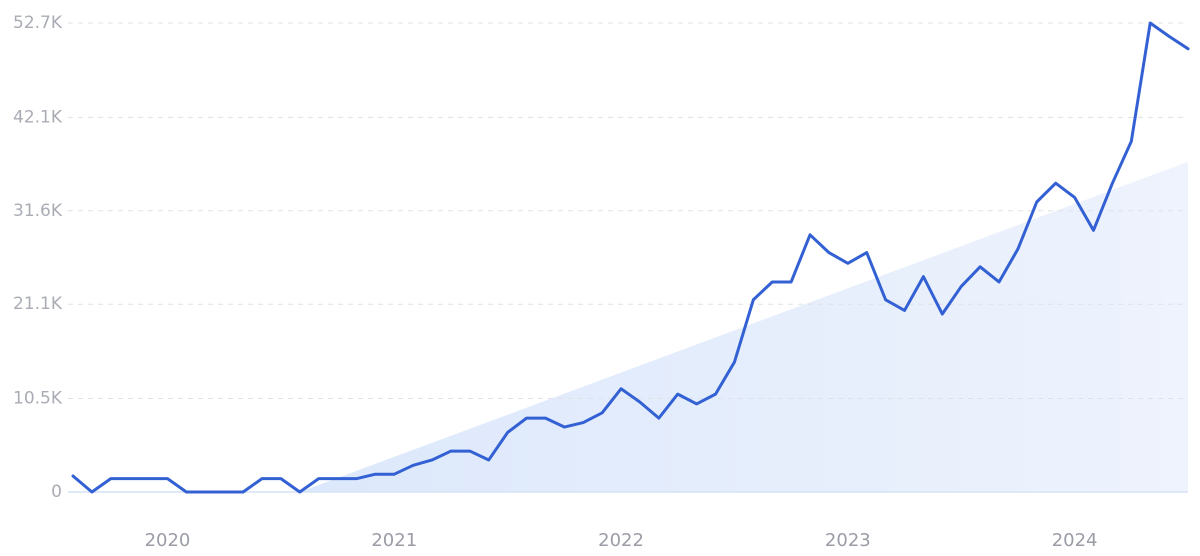 The image size is (1200, 556). Describe the element at coordinates (168, 540) in the screenshot. I see `x-tick-label: 2020` at that location.